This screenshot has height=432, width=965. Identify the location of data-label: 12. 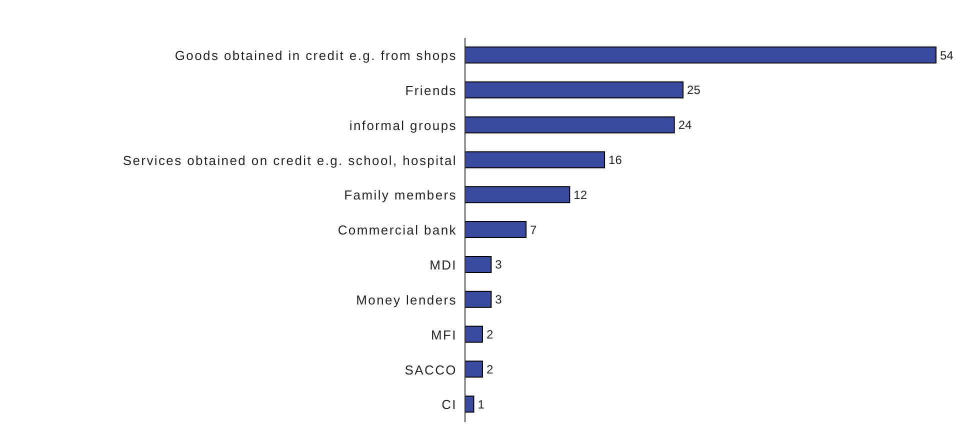
(581, 195).